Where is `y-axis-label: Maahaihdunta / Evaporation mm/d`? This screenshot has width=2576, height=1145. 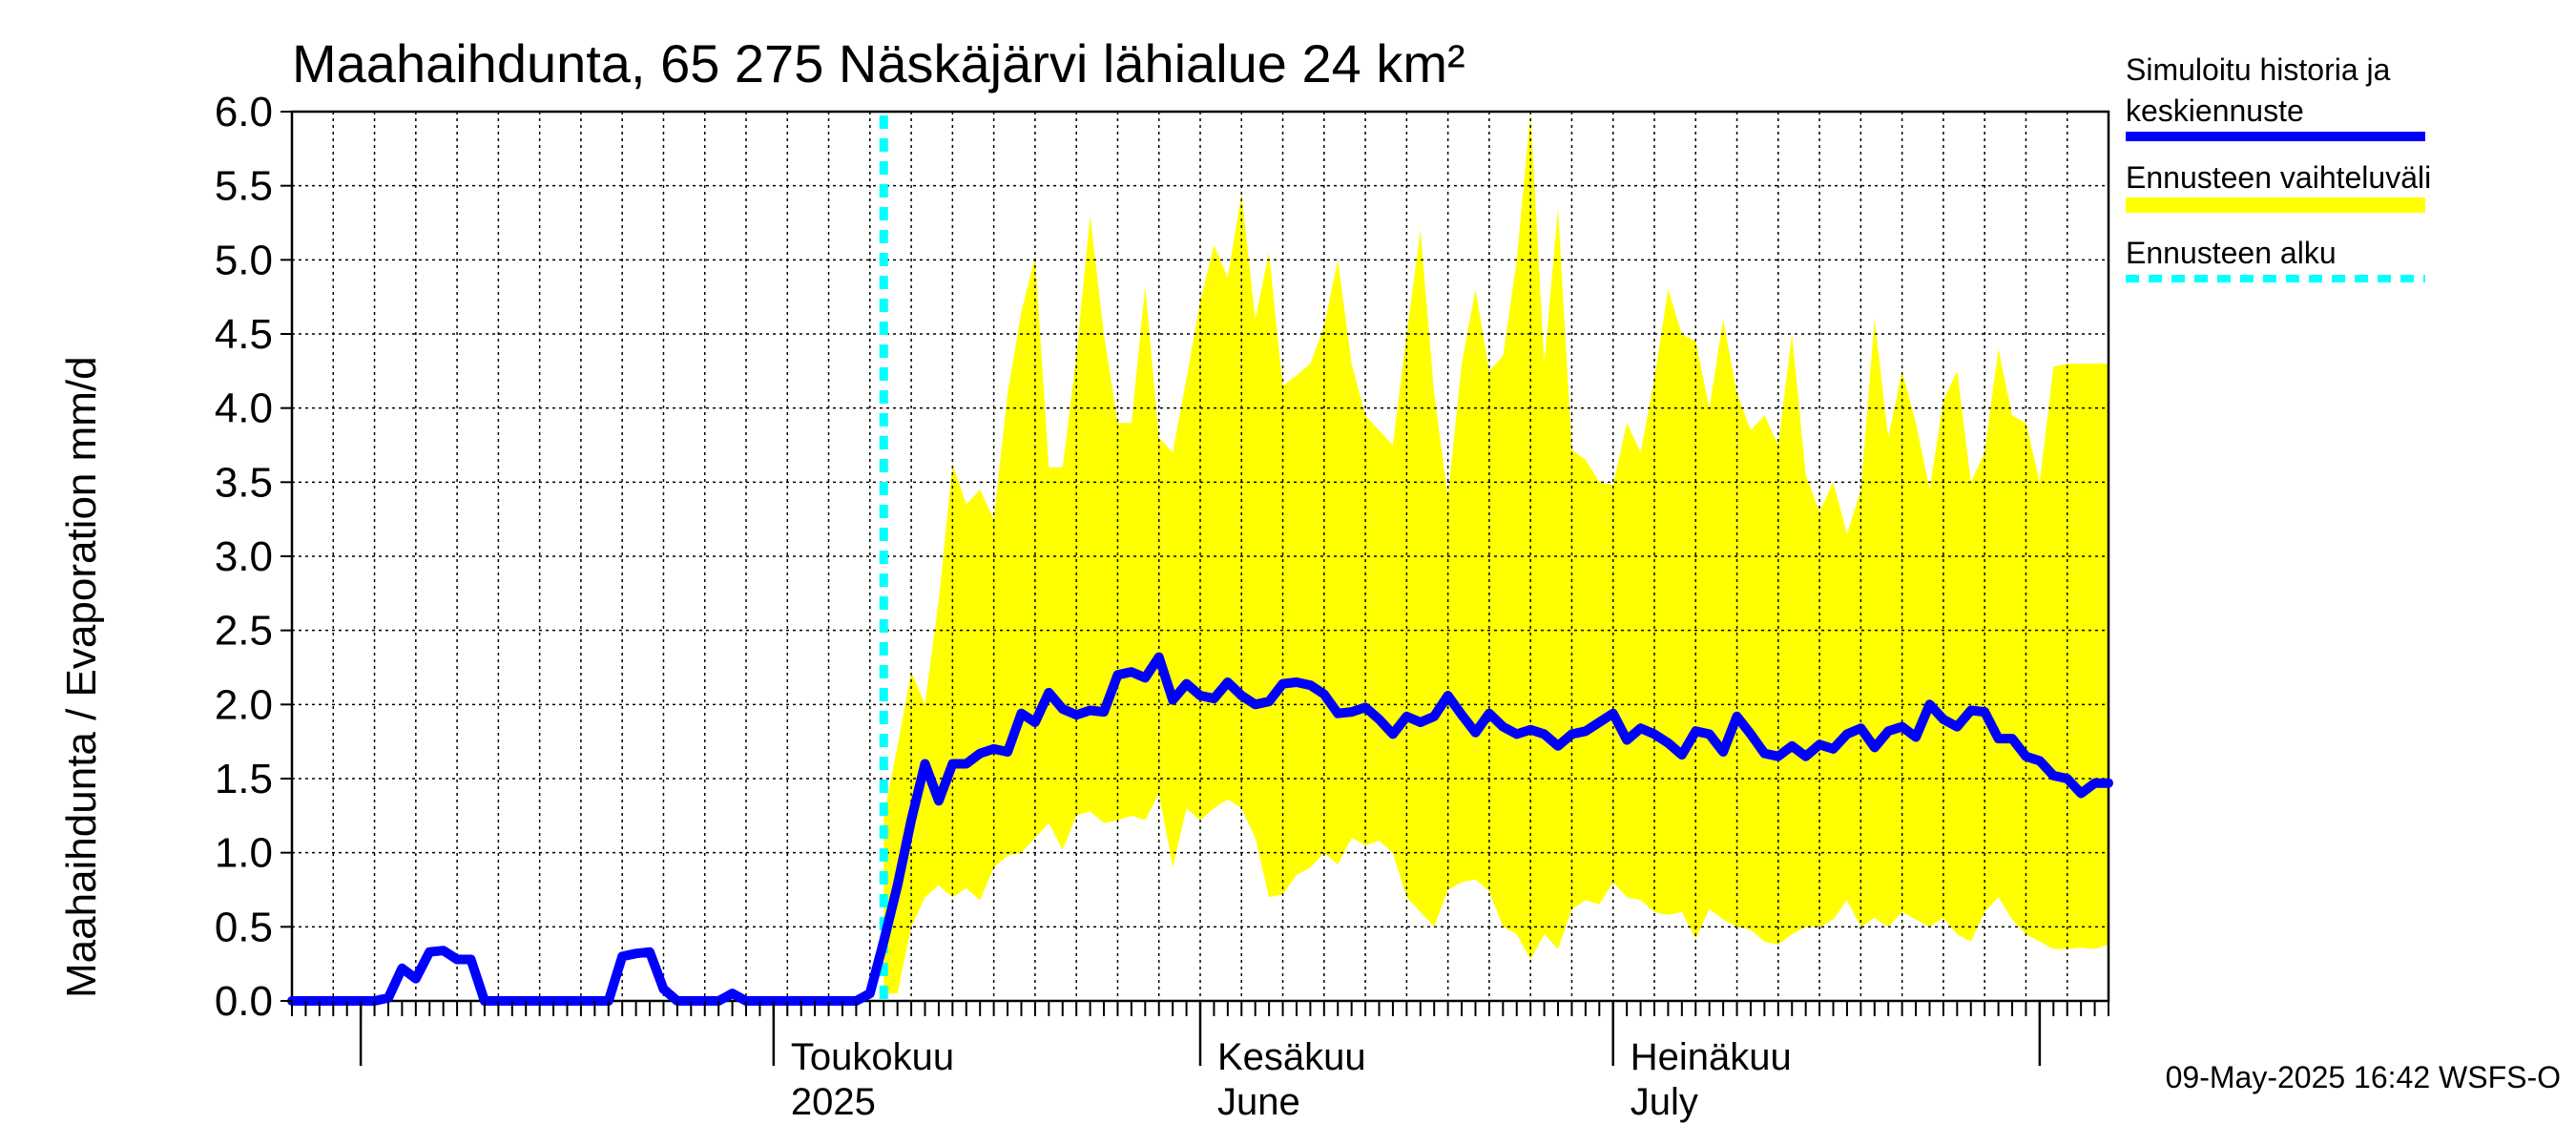
y-axis-label: Maahaihdunta / Evaporation mm/d is located at coordinates (81, 677).